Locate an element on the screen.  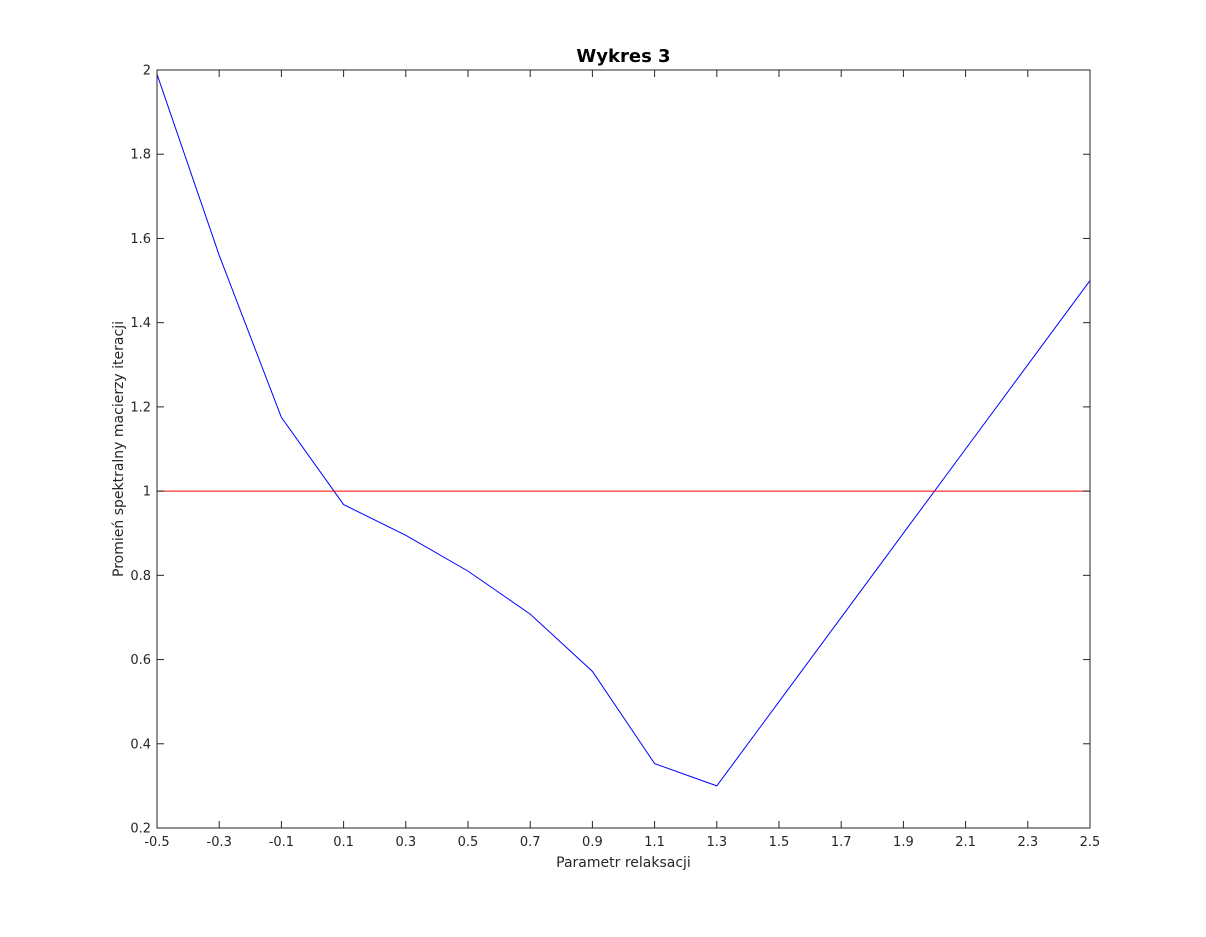
x-tick-label: 0.7 is located at coordinates (530, 842).